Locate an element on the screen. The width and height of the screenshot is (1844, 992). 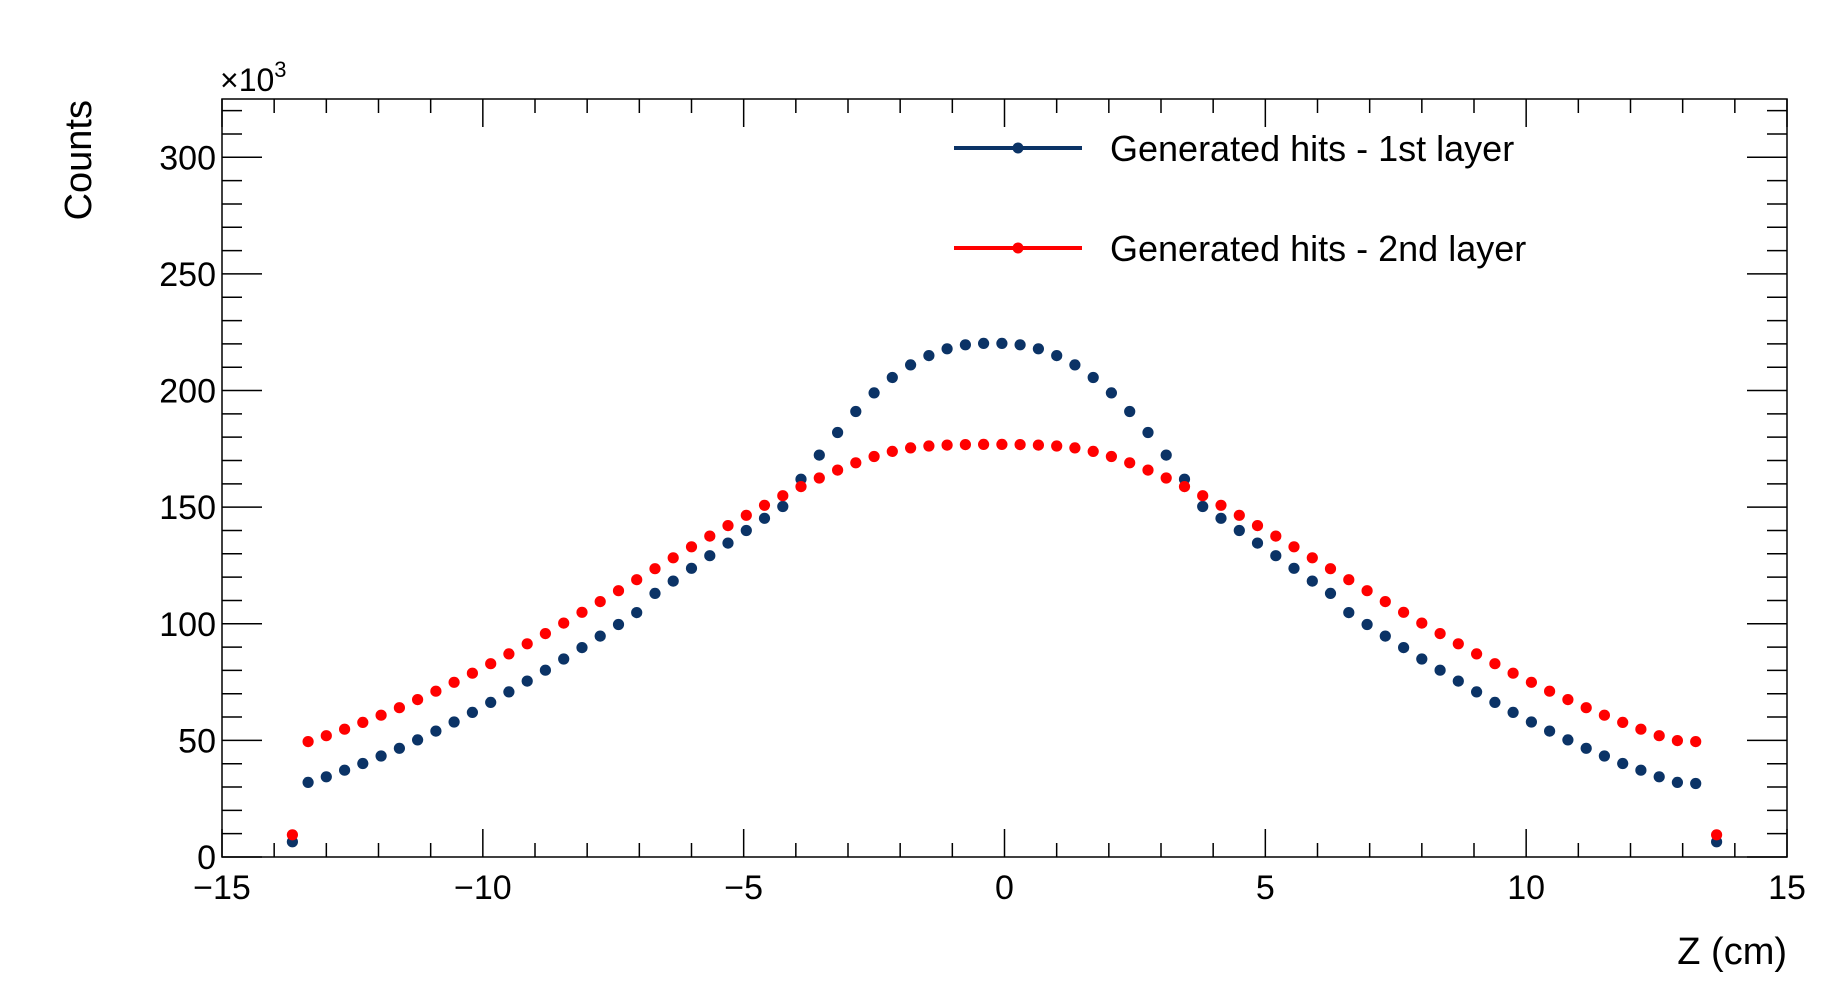
legend-label-2nd-layer: Generated hits - 2nd layer is located at coordinates (1318, 248).